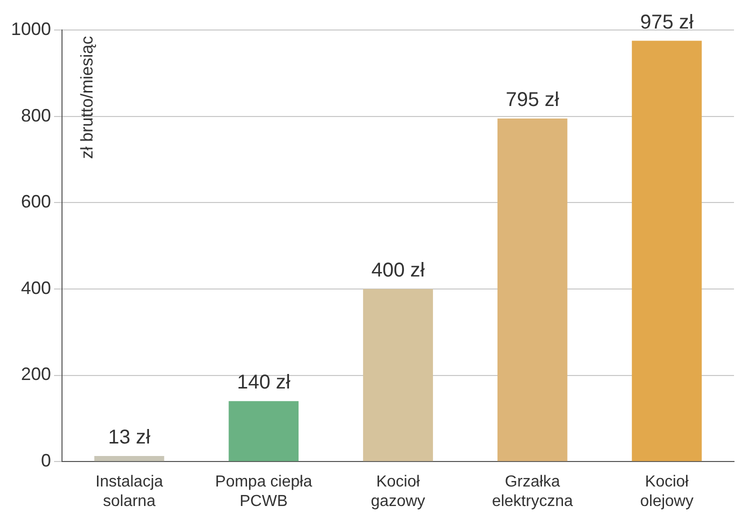 This screenshot has width=748, height=522. Describe the element at coordinates (36, 374) in the screenshot. I see `y-tick-label: 200` at that location.